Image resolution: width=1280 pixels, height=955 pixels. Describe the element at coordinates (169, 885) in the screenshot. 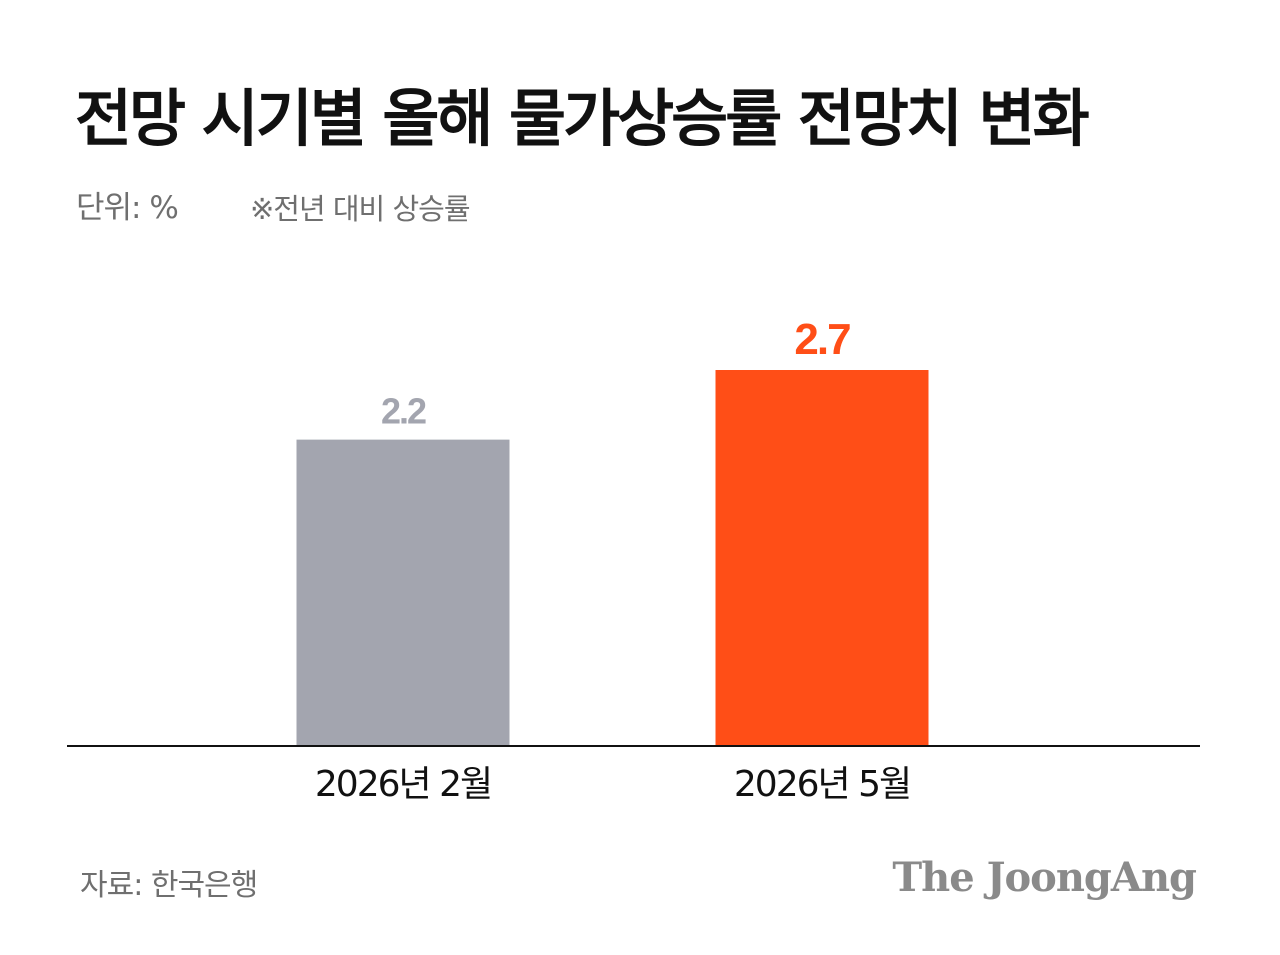

I see `source-label: 자료: 한국은행` at that location.